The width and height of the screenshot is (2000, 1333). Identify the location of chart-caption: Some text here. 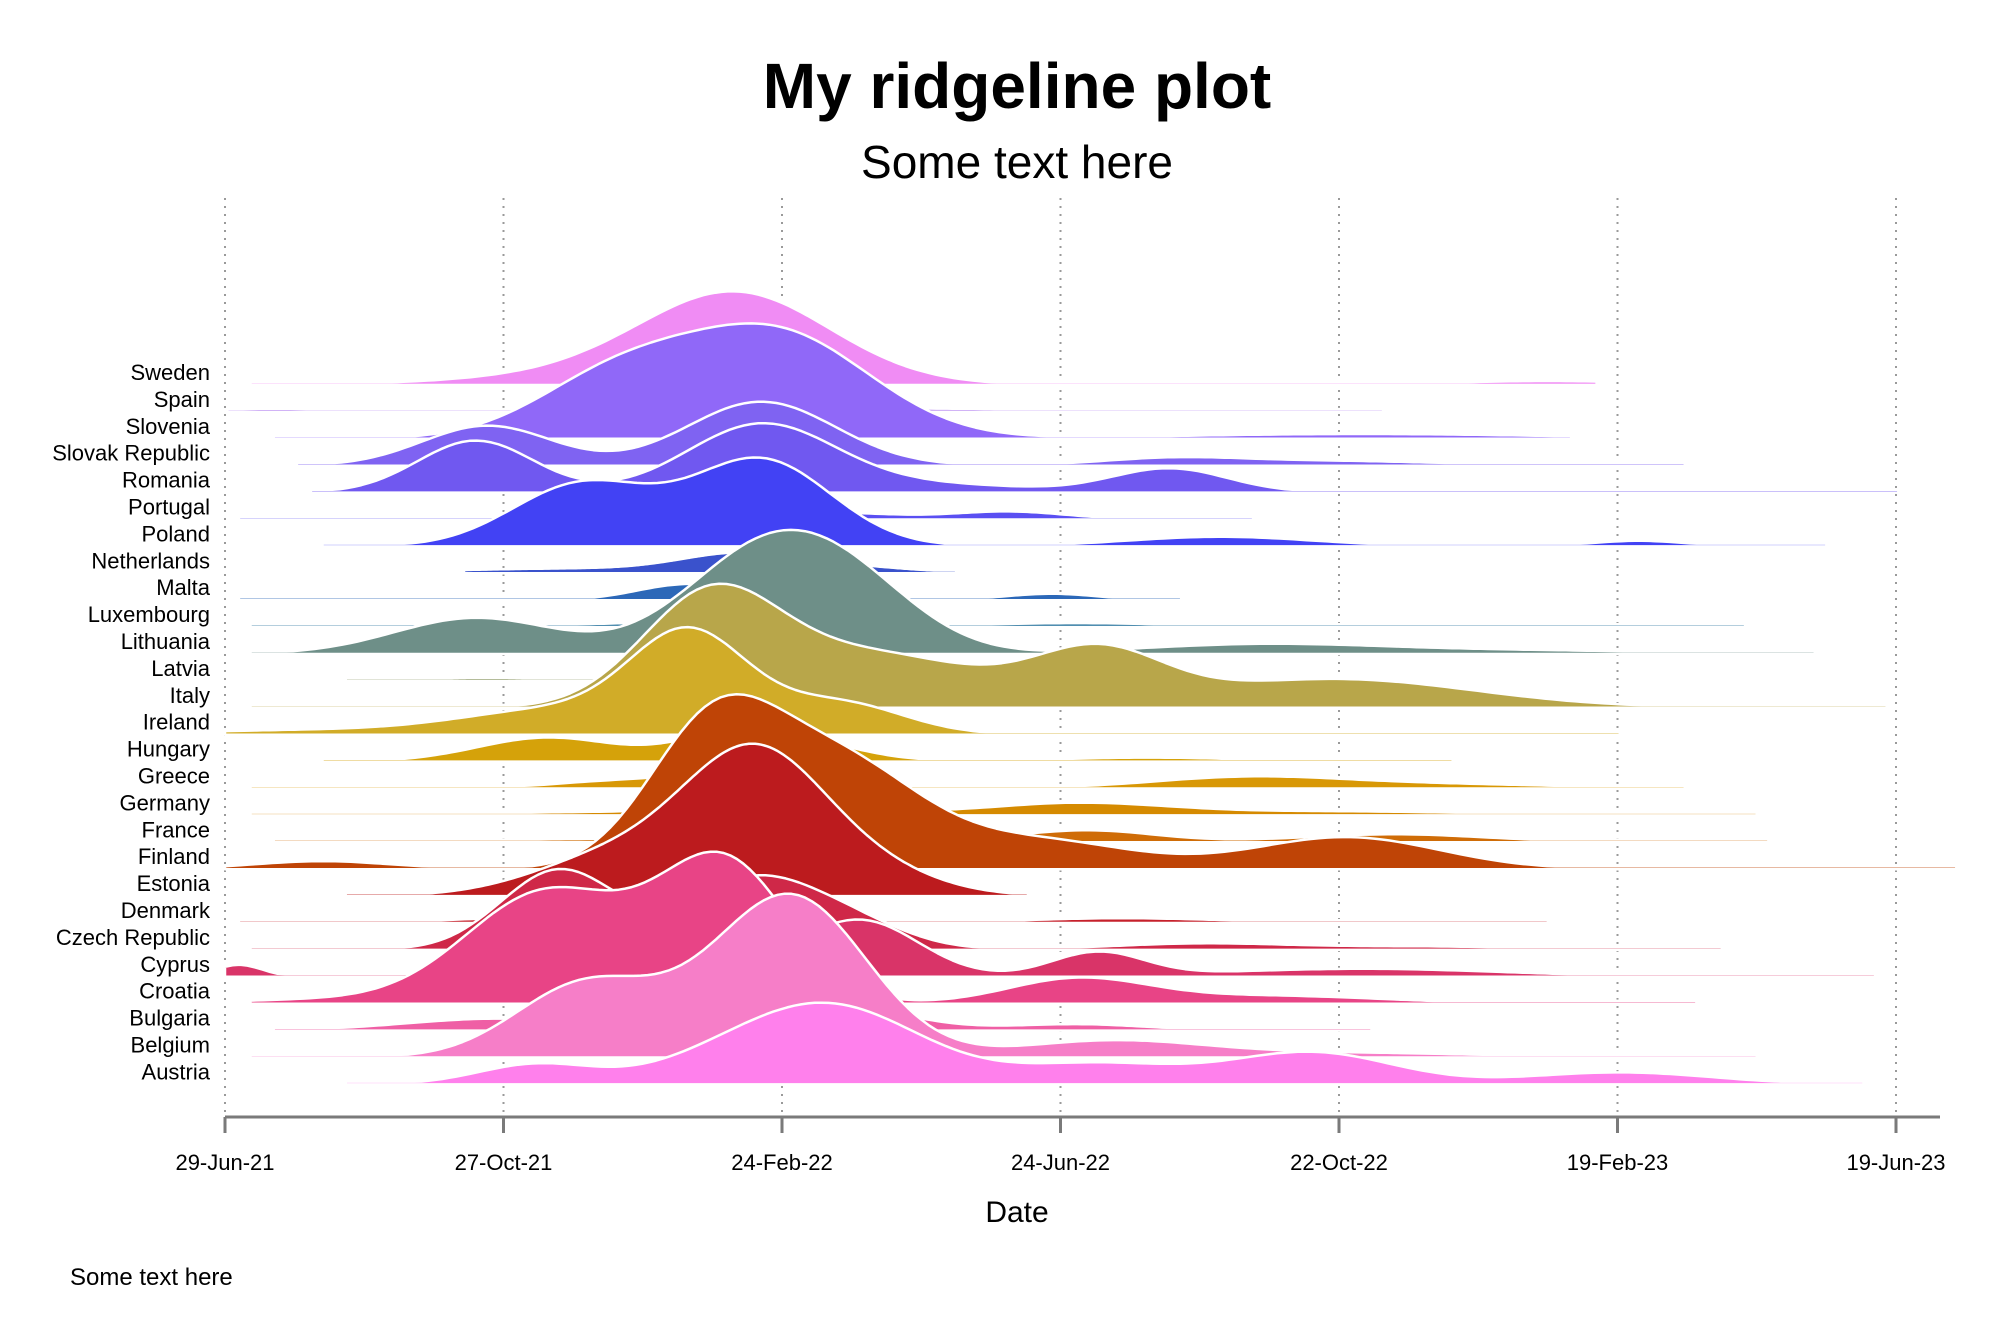
(151, 1277).